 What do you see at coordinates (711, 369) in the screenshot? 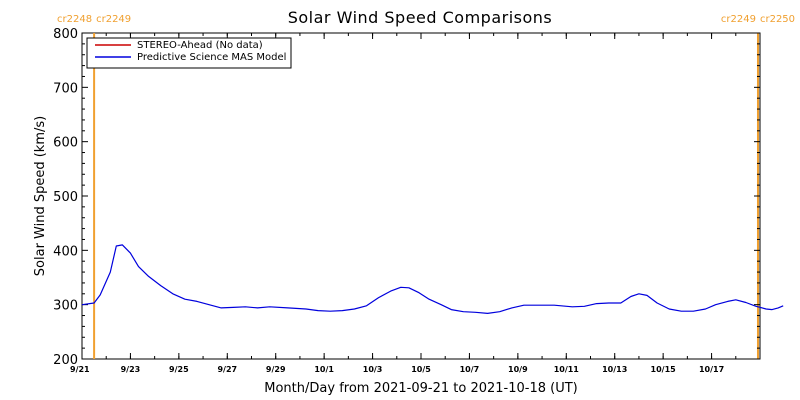
I see `x-tick-label: 10/17` at bounding box center [711, 369].